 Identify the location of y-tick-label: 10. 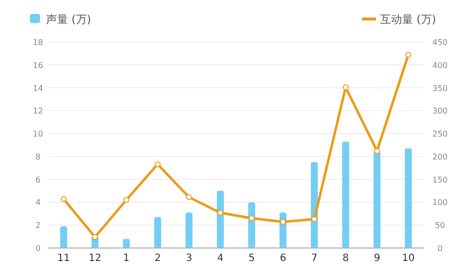
(38, 134).